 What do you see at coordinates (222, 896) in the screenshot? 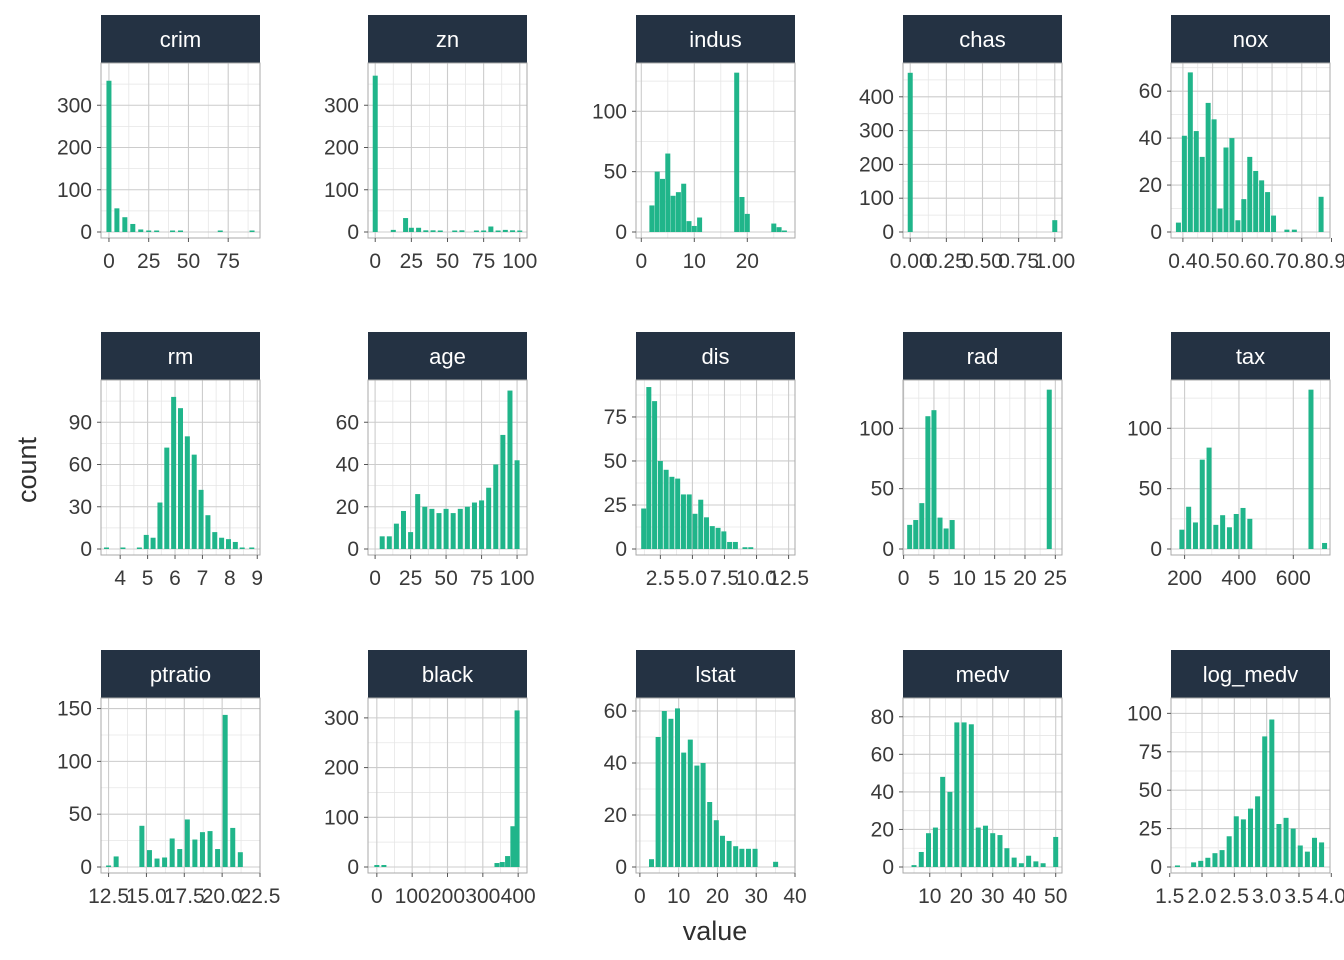
I see `x-tick-label: 20.0` at bounding box center [222, 896].